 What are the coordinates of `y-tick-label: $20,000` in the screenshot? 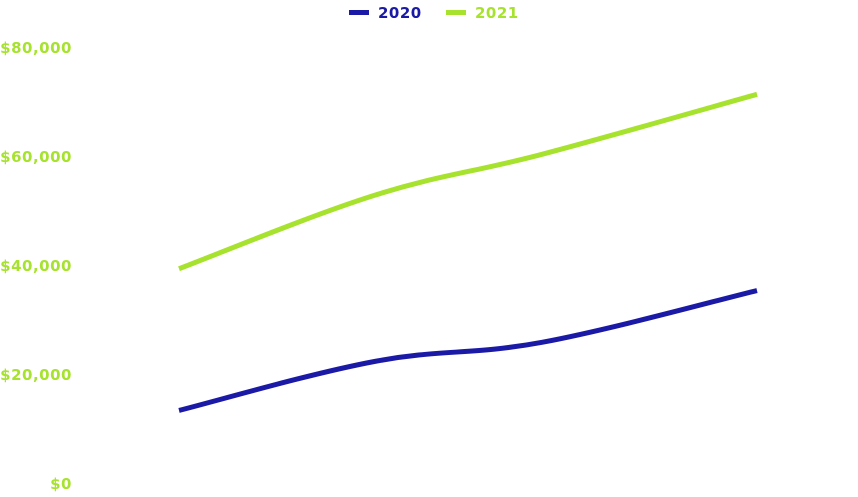 It's located at (36, 375).